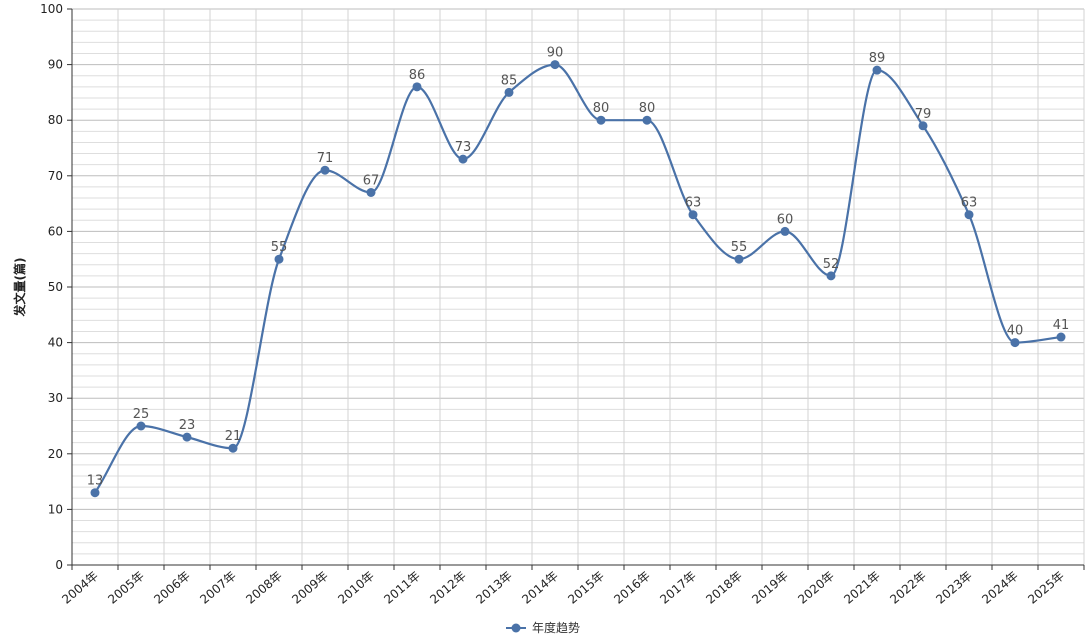  Describe the element at coordinates (1015, 331) in the screenshot. I see `data-label: 40` at that location.